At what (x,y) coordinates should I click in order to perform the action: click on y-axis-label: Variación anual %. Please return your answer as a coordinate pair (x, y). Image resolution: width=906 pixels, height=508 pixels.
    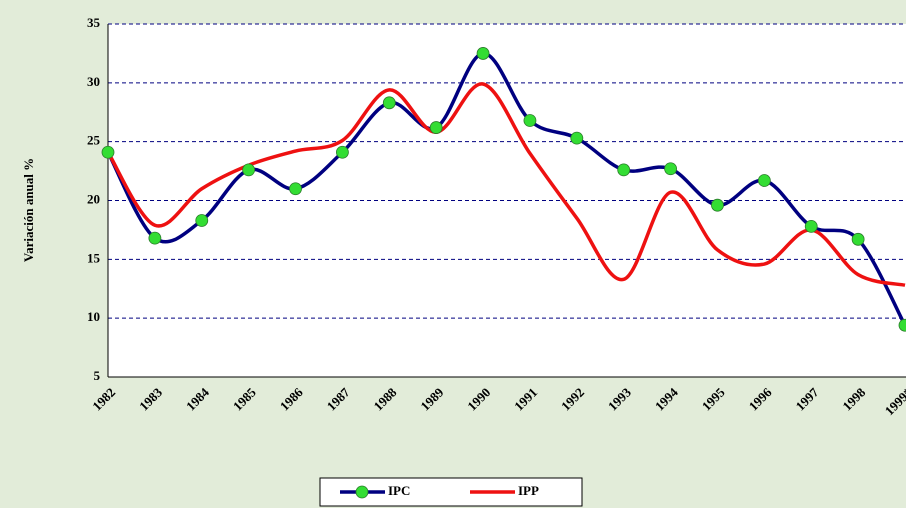
    Looking at the image, I should click on (28, 210).